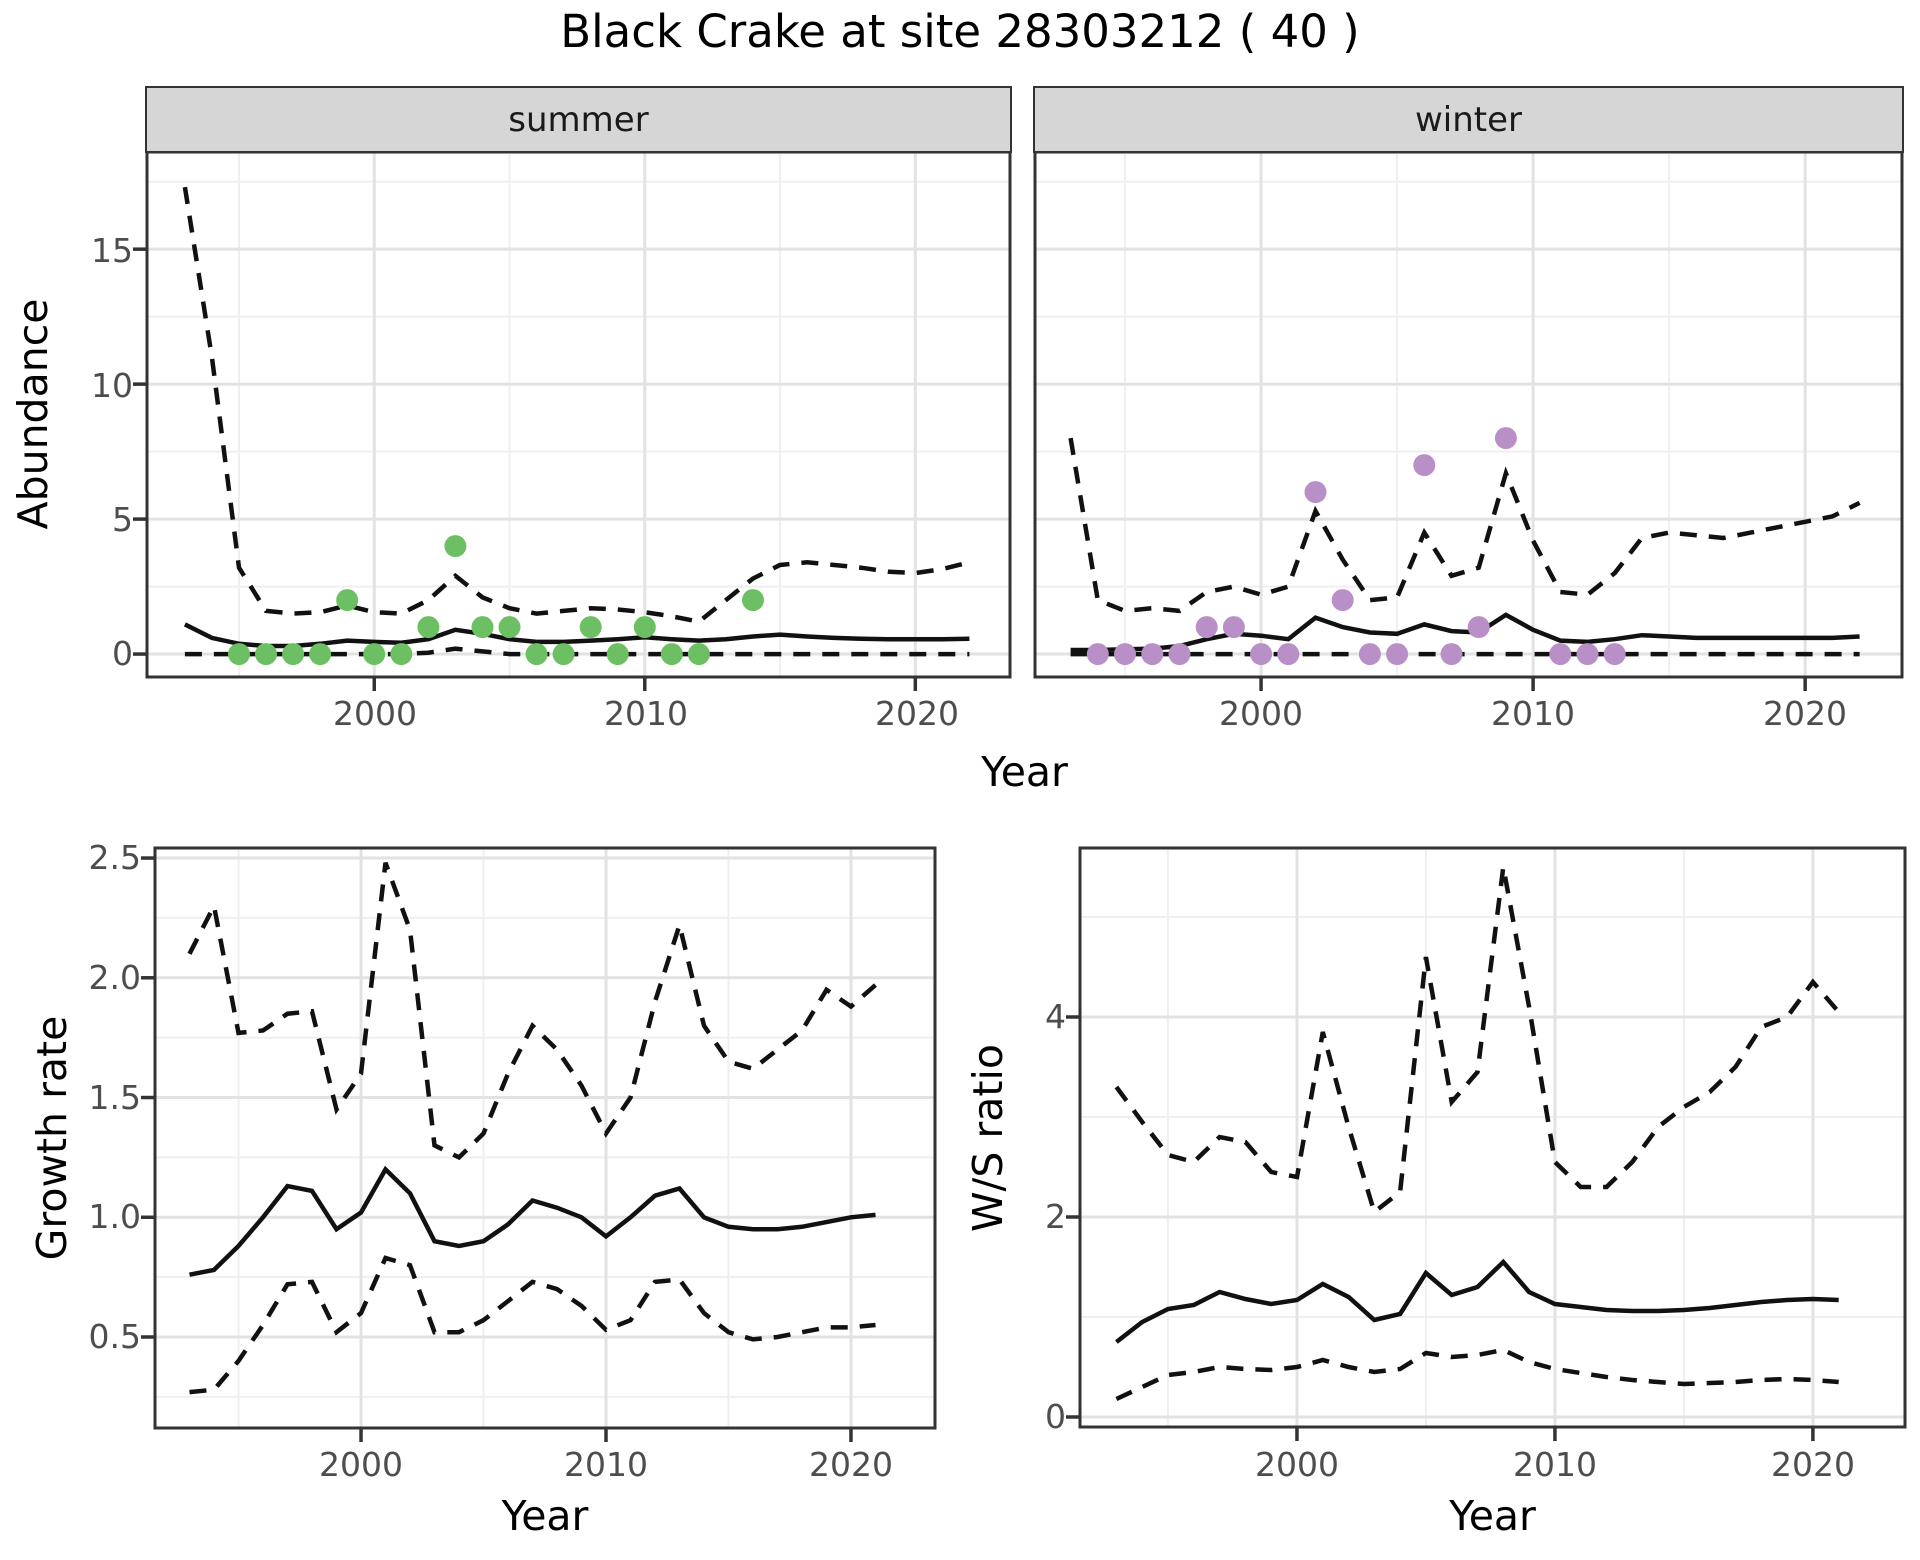 This screenshot has height=1560, width=1920. Describe the element at coordinates (114, 1097) in the screenshot. I see `ytick-growth-15: 1.5` at that location.